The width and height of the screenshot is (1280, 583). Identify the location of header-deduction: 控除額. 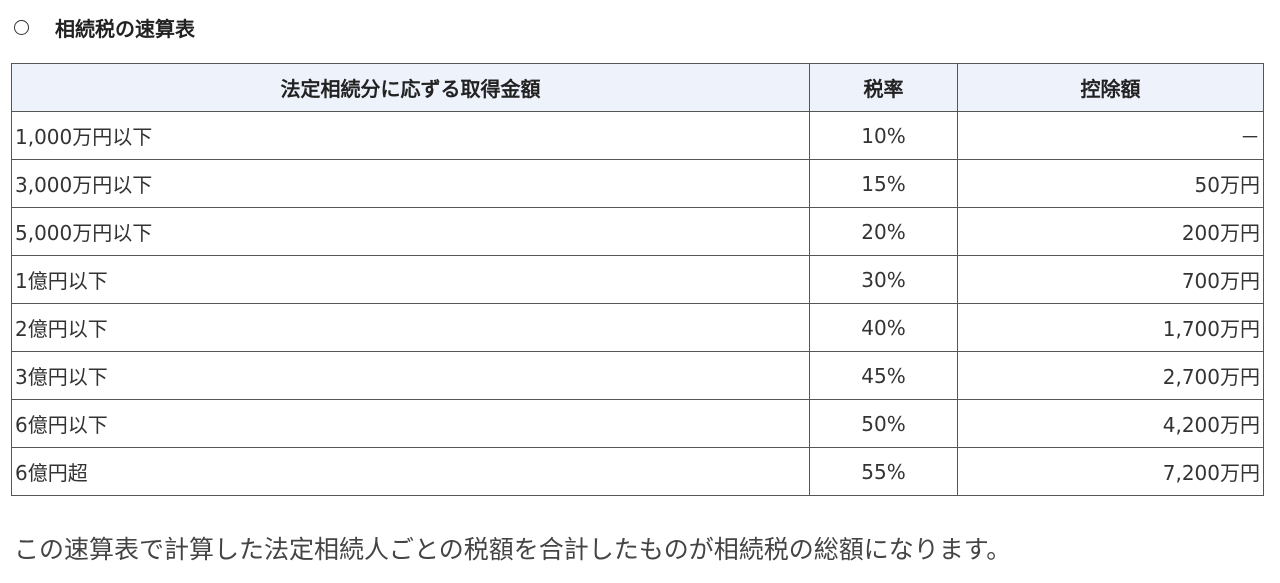
(1110, 87).